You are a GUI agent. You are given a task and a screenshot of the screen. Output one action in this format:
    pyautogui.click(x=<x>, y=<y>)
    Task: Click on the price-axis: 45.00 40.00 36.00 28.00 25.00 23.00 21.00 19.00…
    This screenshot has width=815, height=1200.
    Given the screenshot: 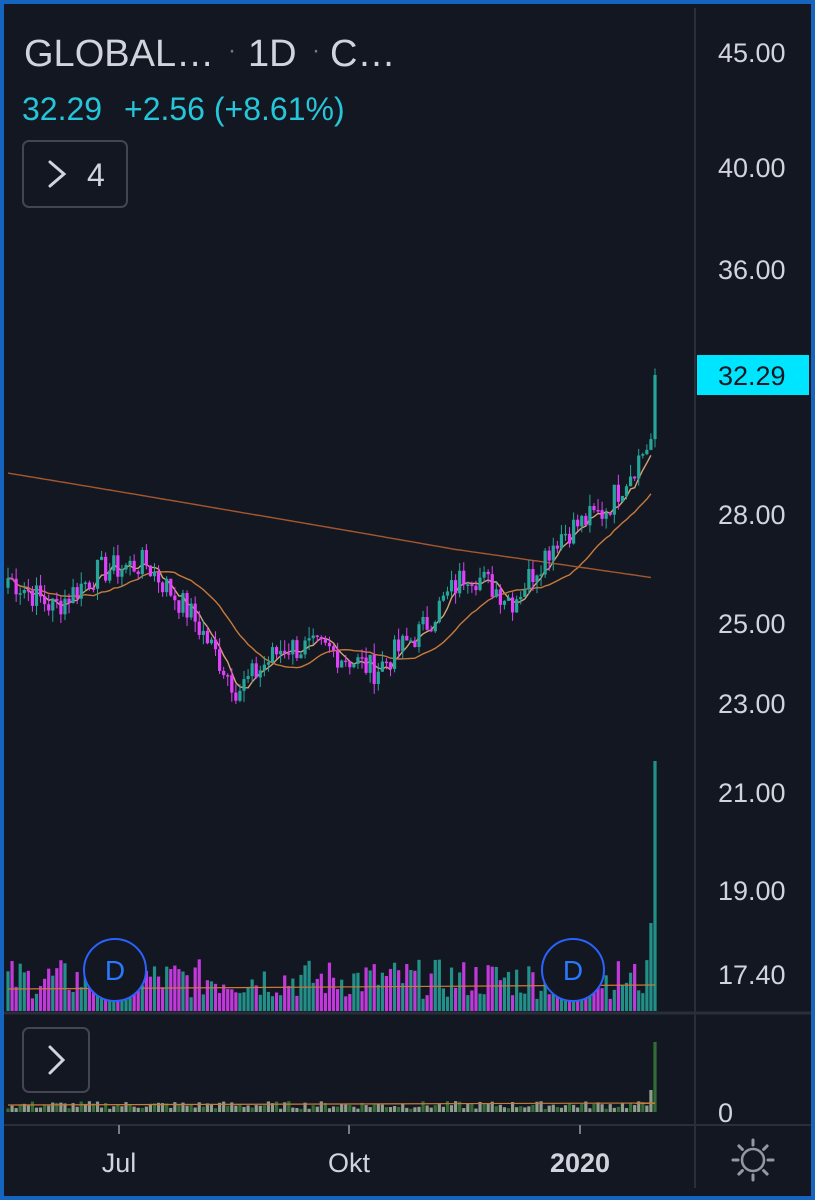 What is the action you would take?
    pyautogui.click(x=752, y=514)
    